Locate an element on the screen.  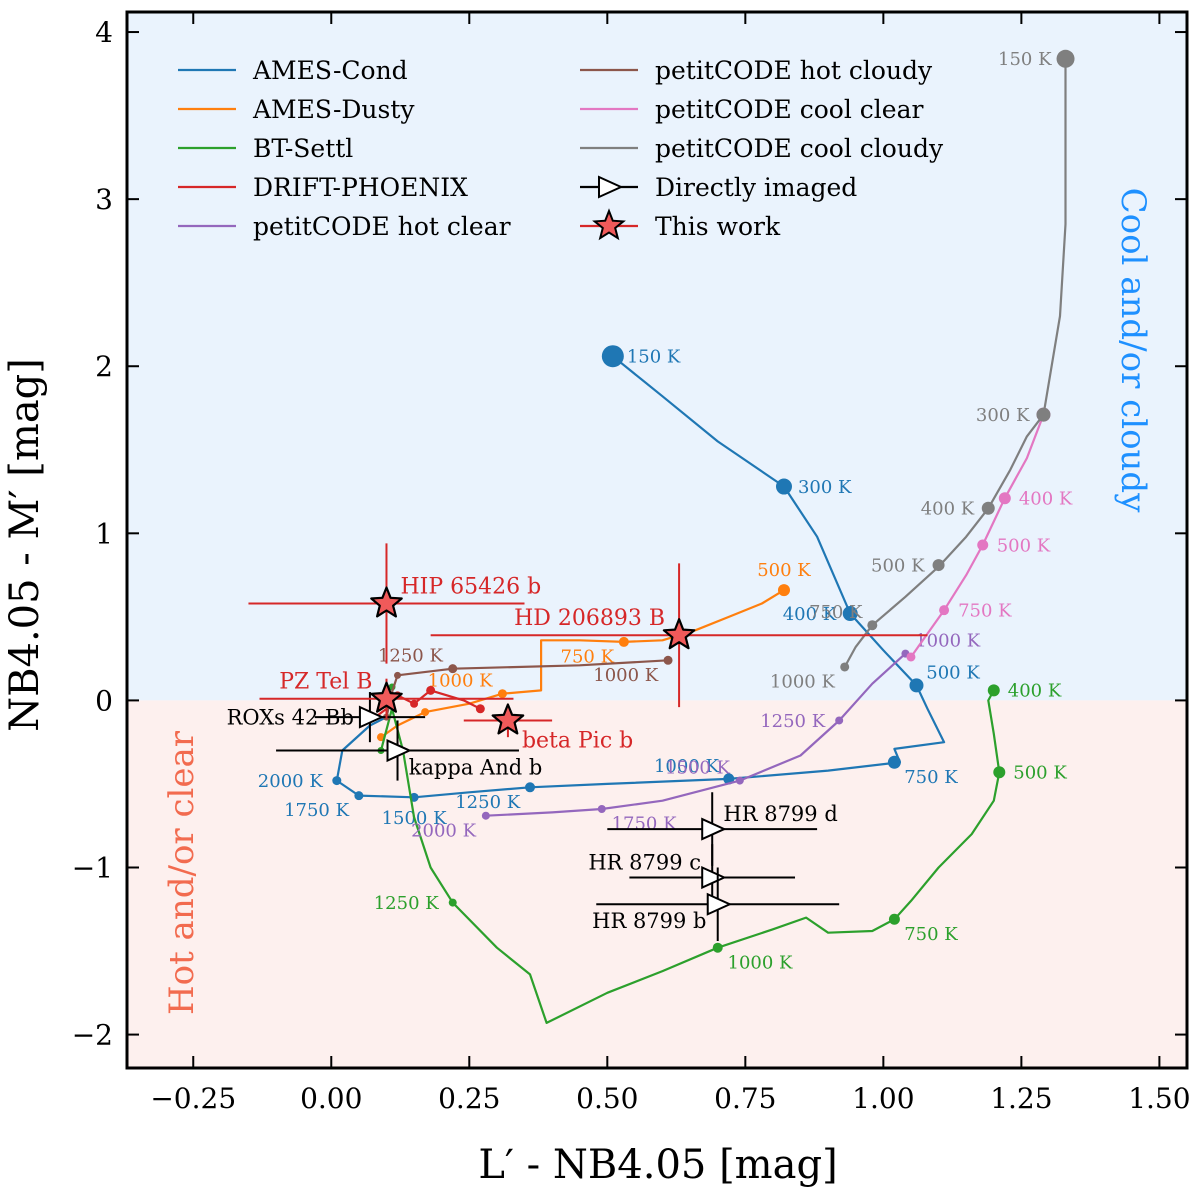
legend-this-work-marker is located at coordinates (609, 224).